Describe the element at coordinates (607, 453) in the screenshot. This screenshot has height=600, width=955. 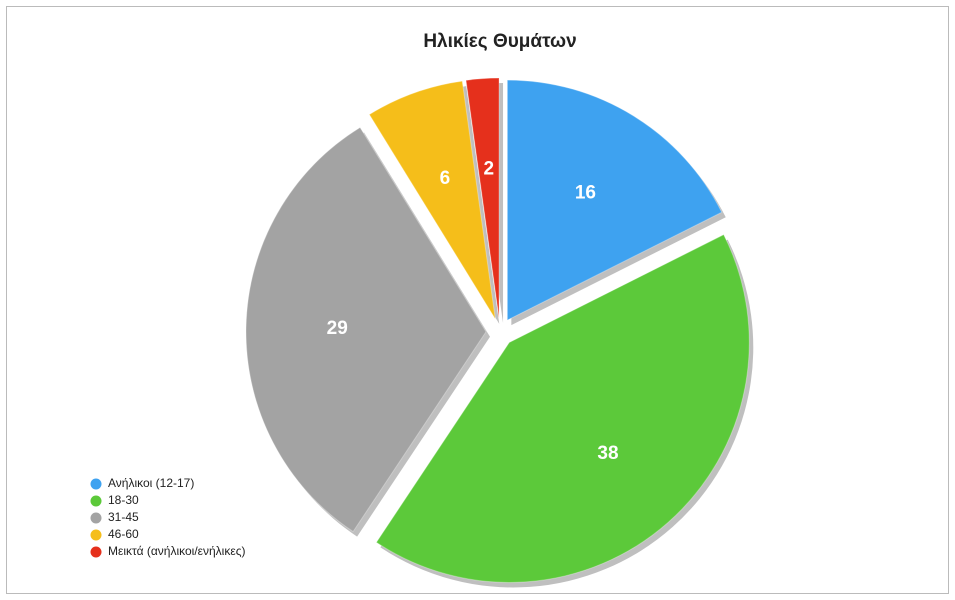
I see `data-label: 38` at that location.